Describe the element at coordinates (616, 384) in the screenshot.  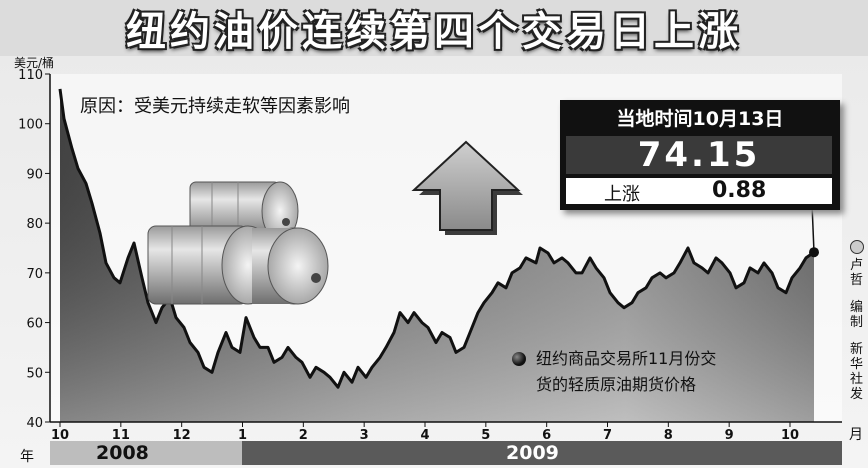
I see `legend-line-2: 货的轻质原油期货价格` at that location.